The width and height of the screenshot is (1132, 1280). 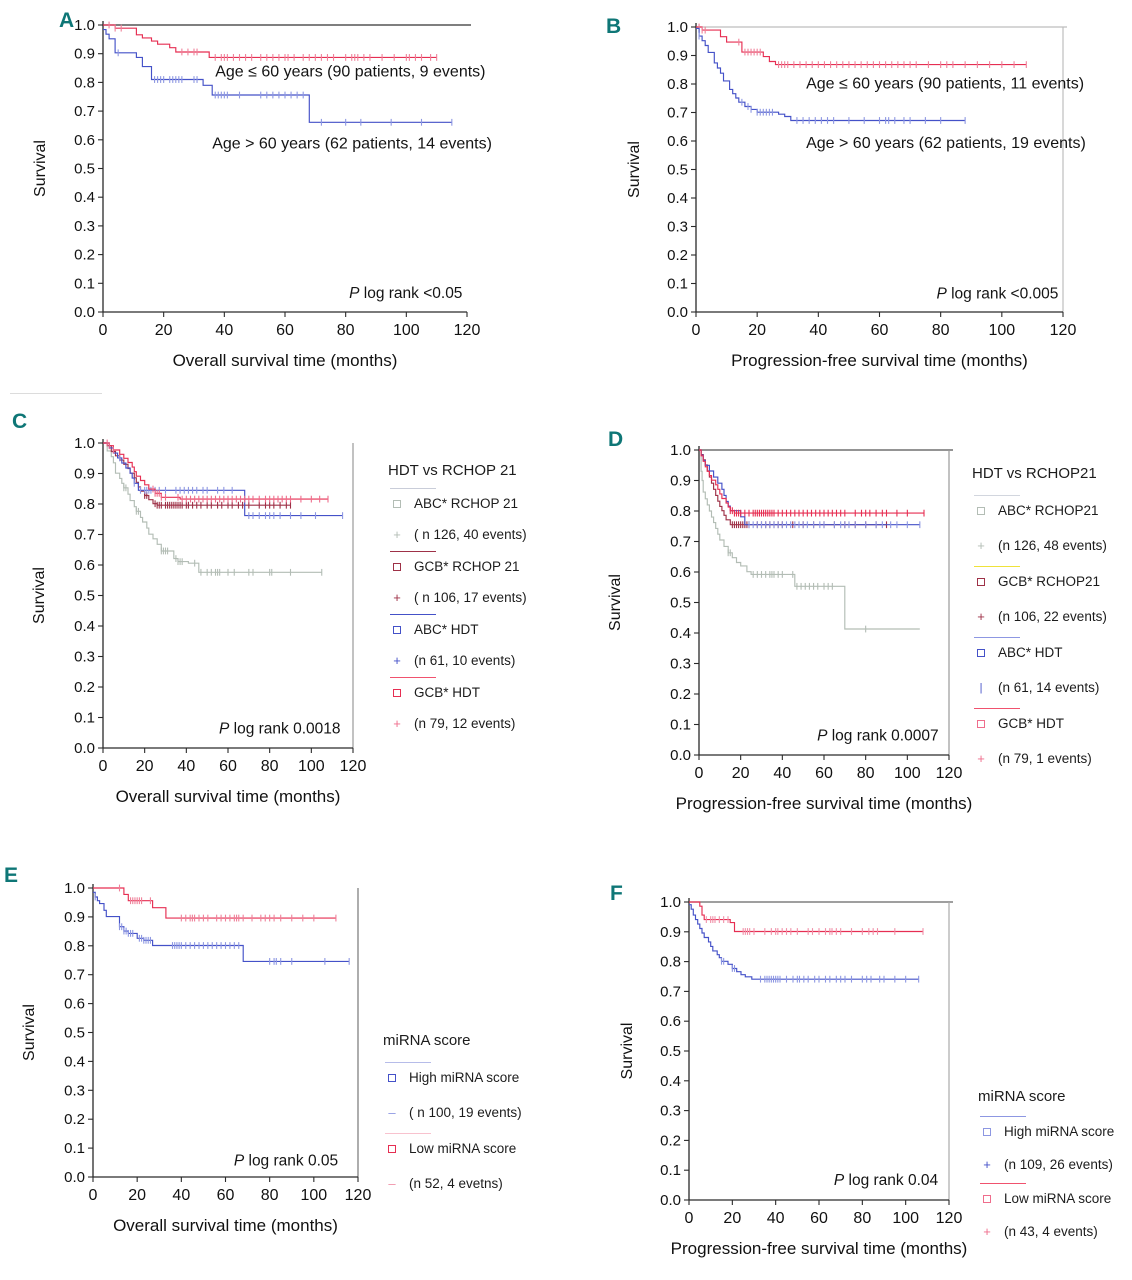 What do you see at coordinates (405, 293) in the screenshot?
I see `p-value-label: P log rank <0.05` at bounding box center [405, 293].